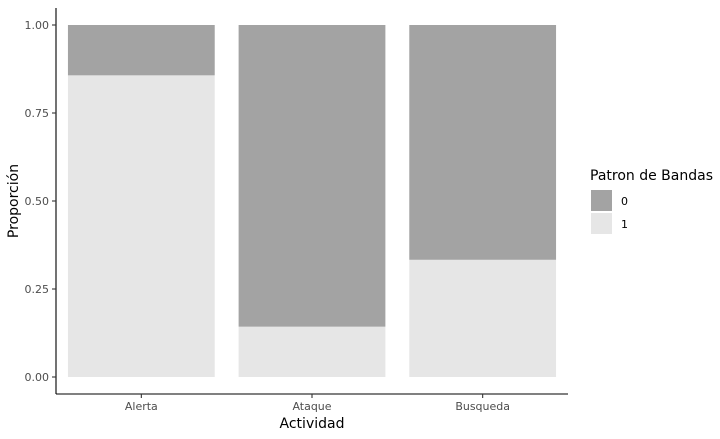 This screenshot has width=720, height=439. I want to click on y-tick-label: 0.75, so click(37, 113).